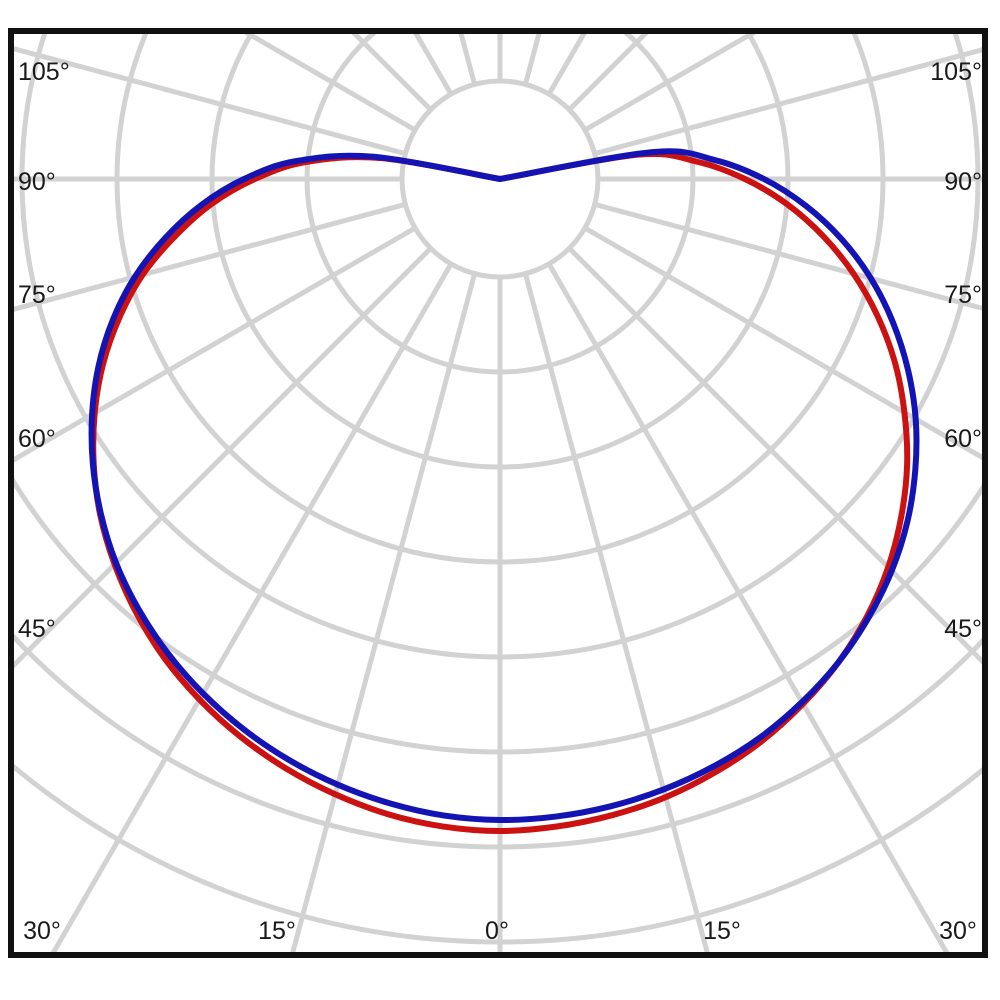 The image size is (1000, 1000). I want to click on angle-label-bottom-4: 30°, so click(958, 931).